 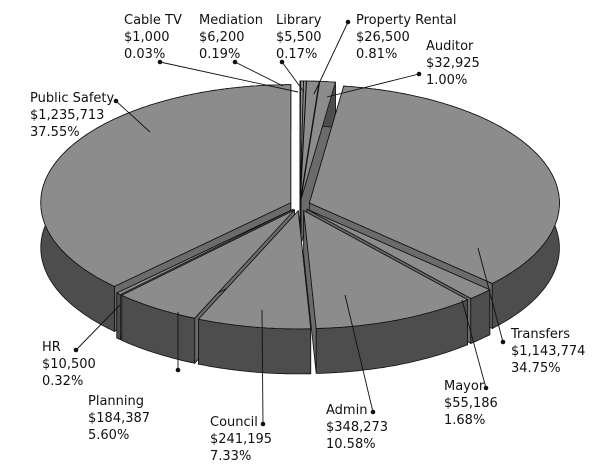 What do you see at coordinates (453, 63) in the screenshot?
I see `value-label: $32,925` at bounding box center [453, 63].